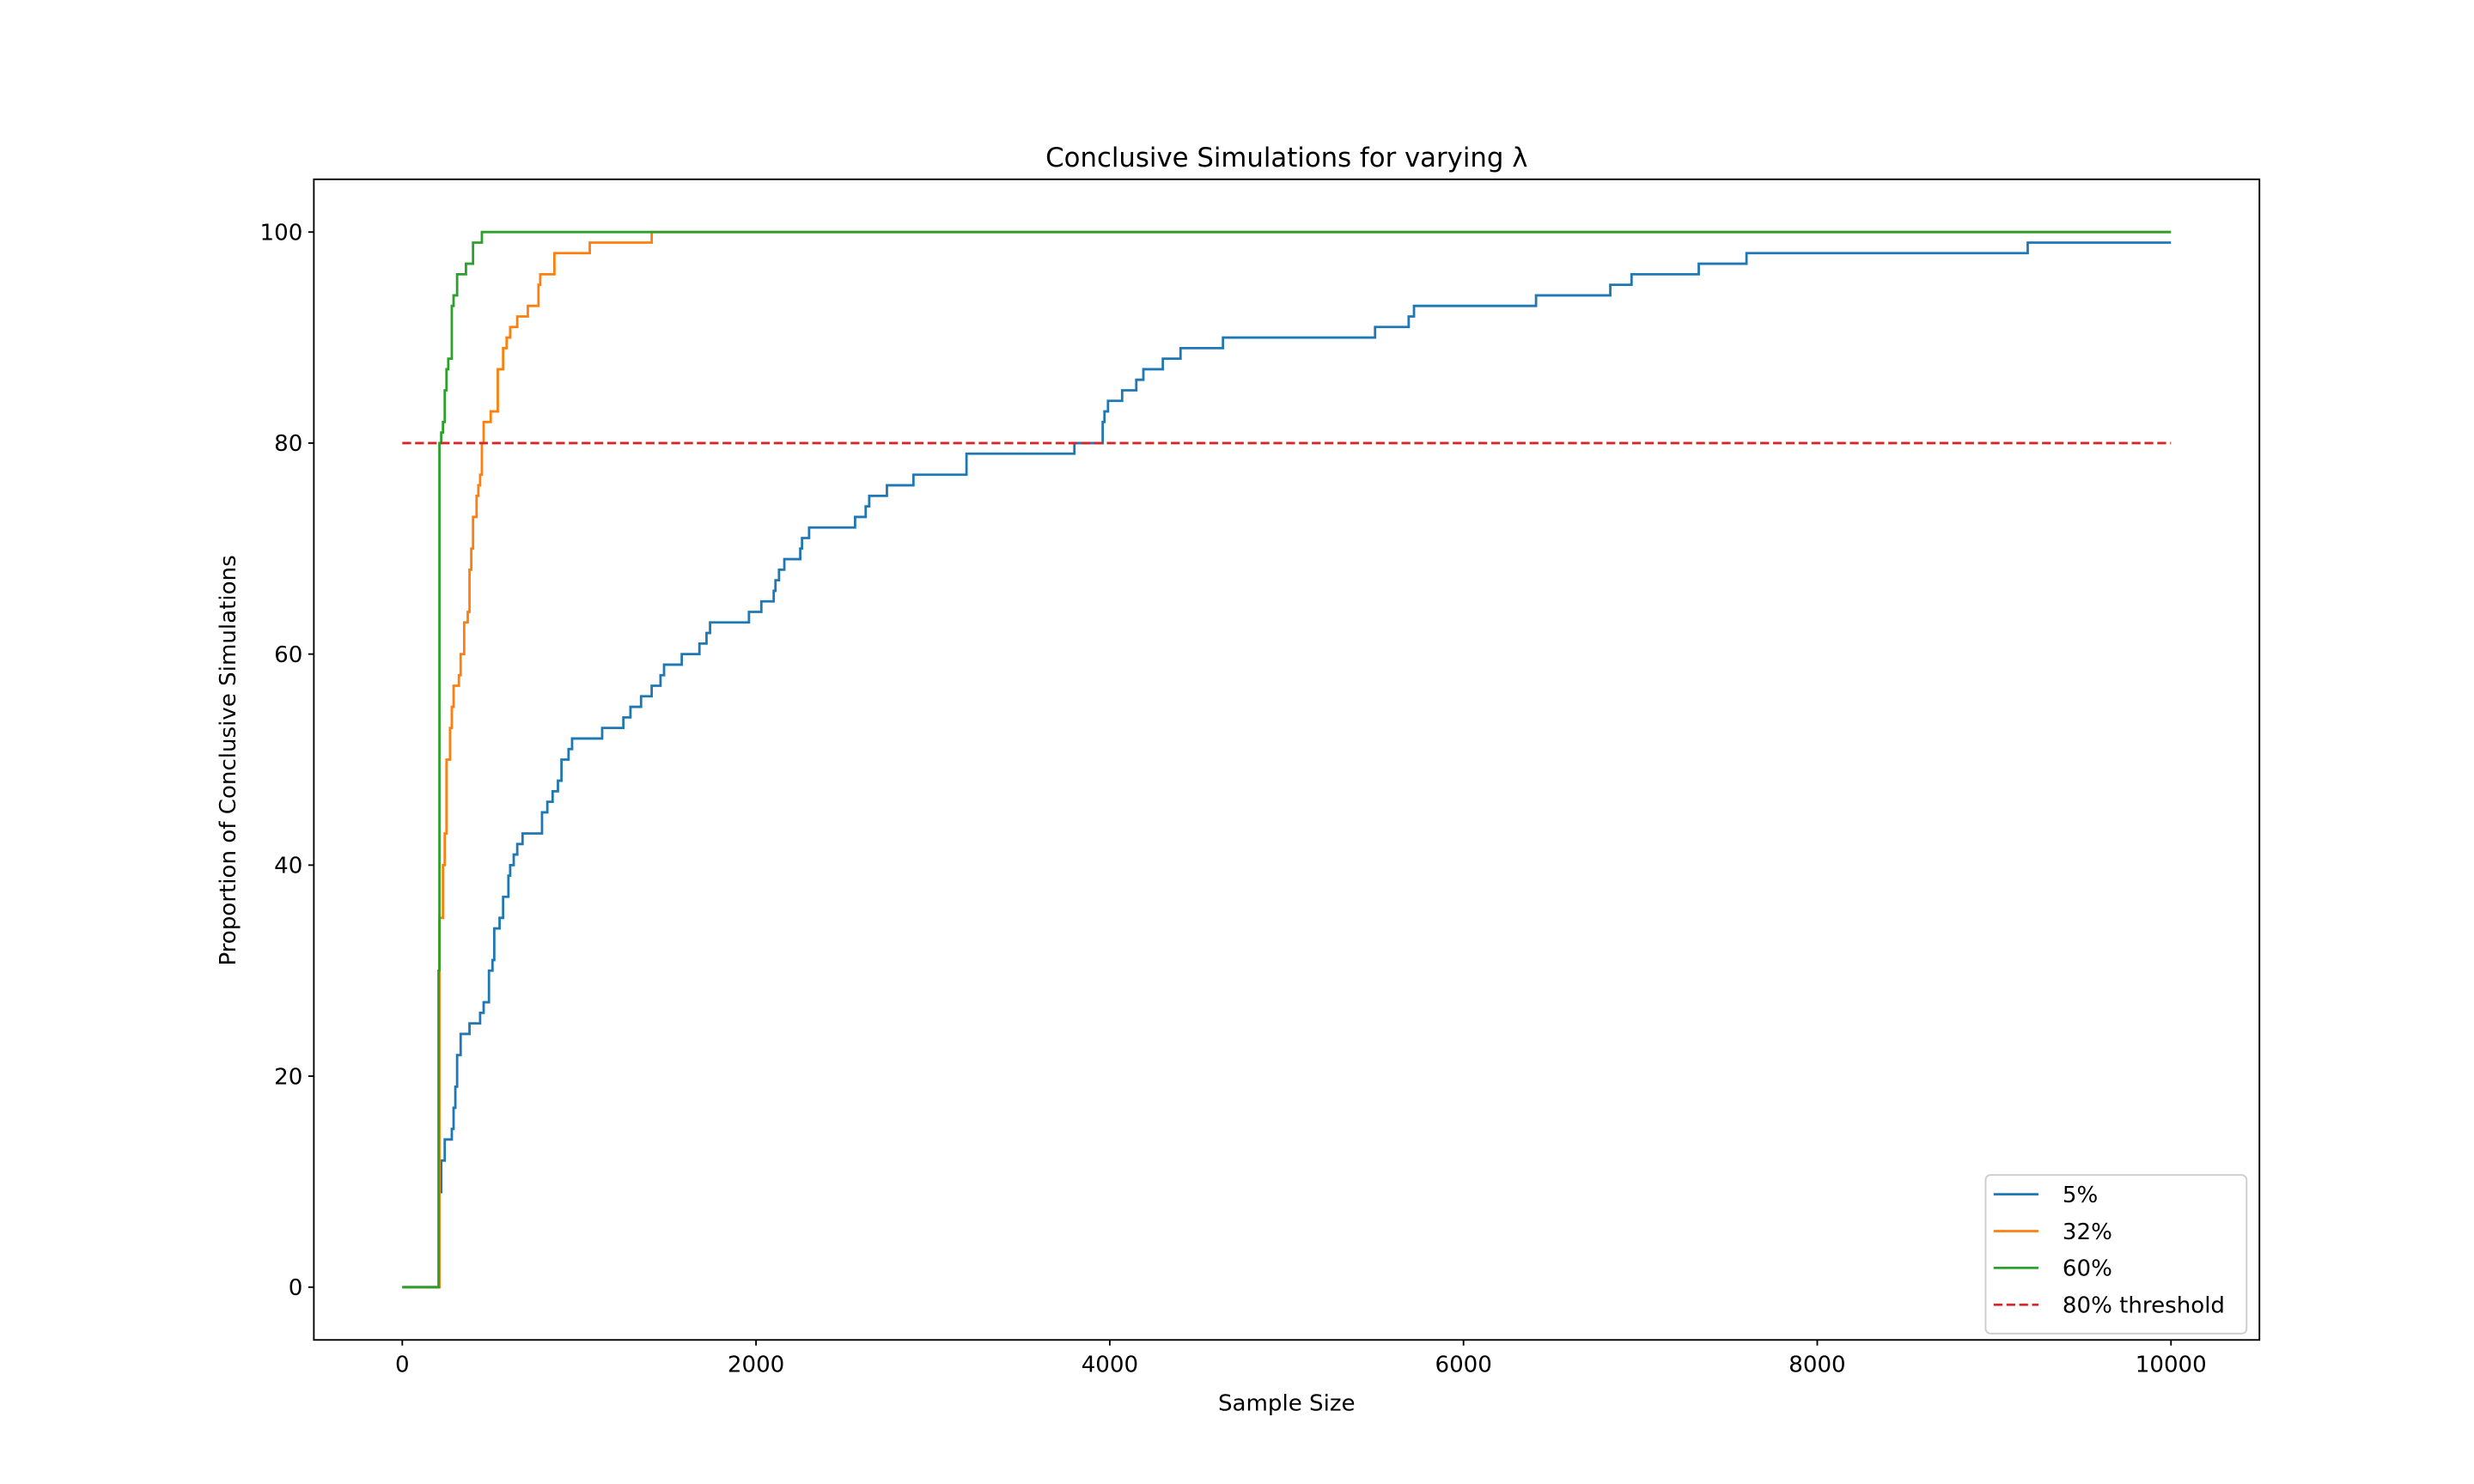 The image size is (2474, 1484). What do you see at coordinates (2144, 1306) in the screenshot?
I see `legend-label: 80% threshold` at bounding box center [2144, 1306].